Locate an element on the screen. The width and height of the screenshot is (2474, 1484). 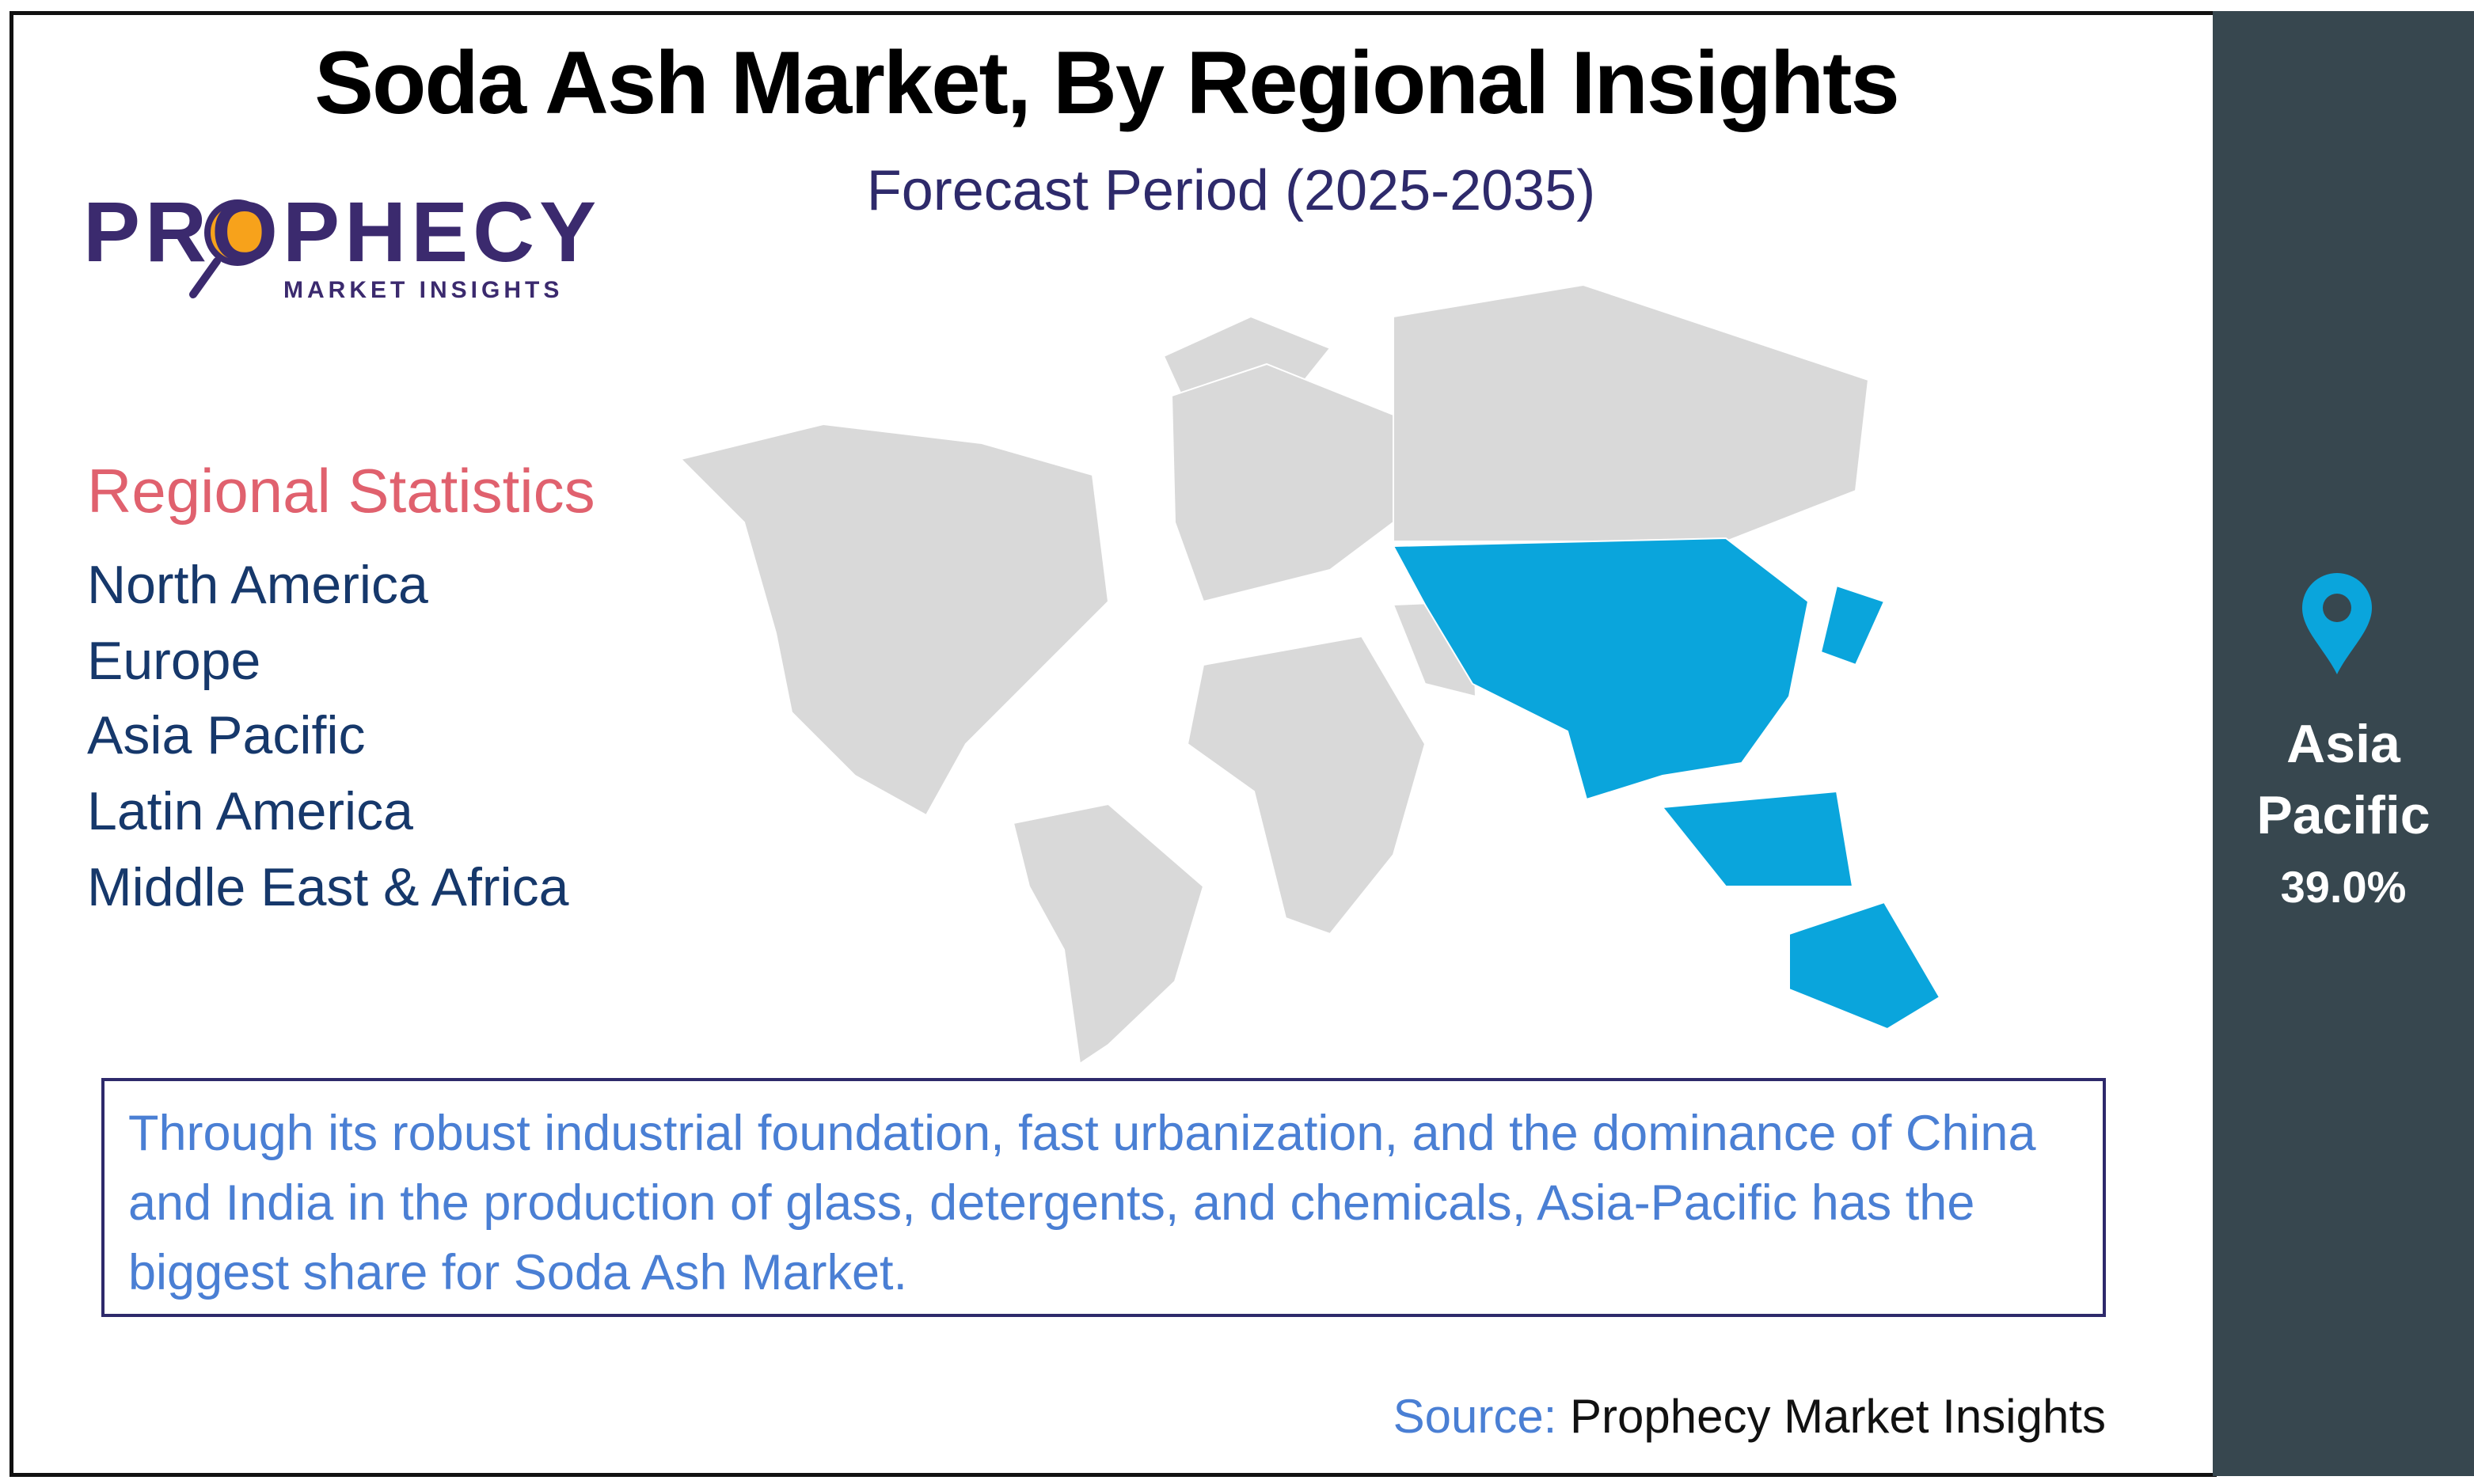
asia-mainland is located at coordinates (1601, 669).